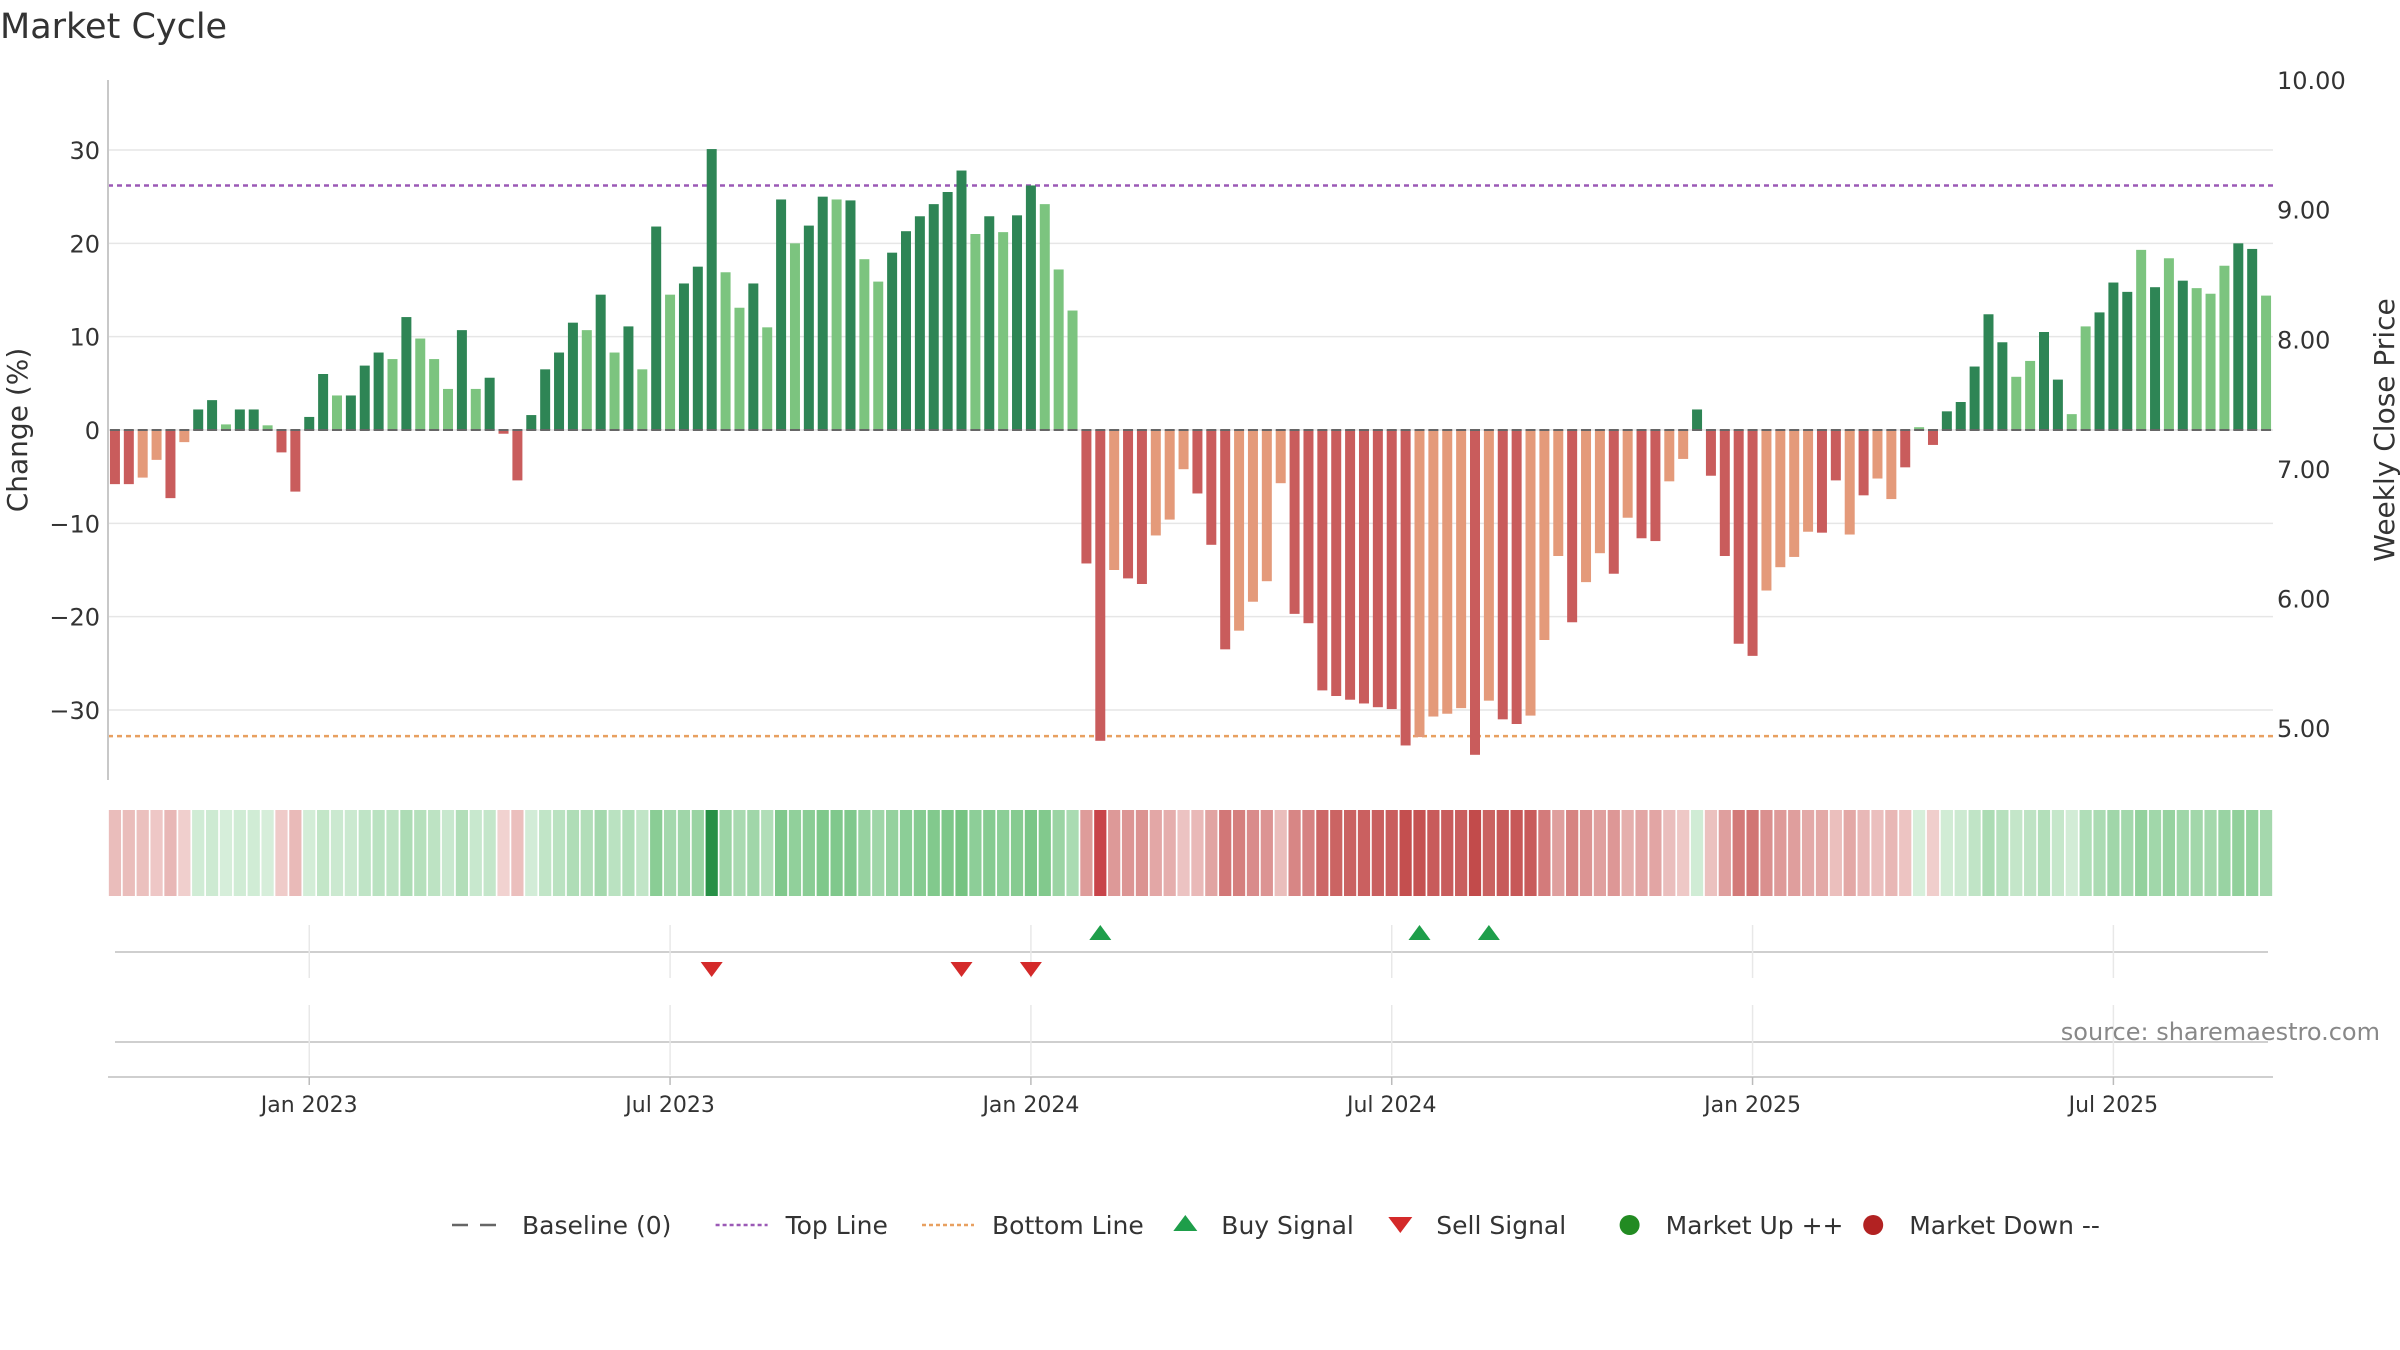 Image resolution: width=2400 pixels, height=1350 pixels. I want to click on legend-item-sell: Sell Signal, so click(1477, 1225).